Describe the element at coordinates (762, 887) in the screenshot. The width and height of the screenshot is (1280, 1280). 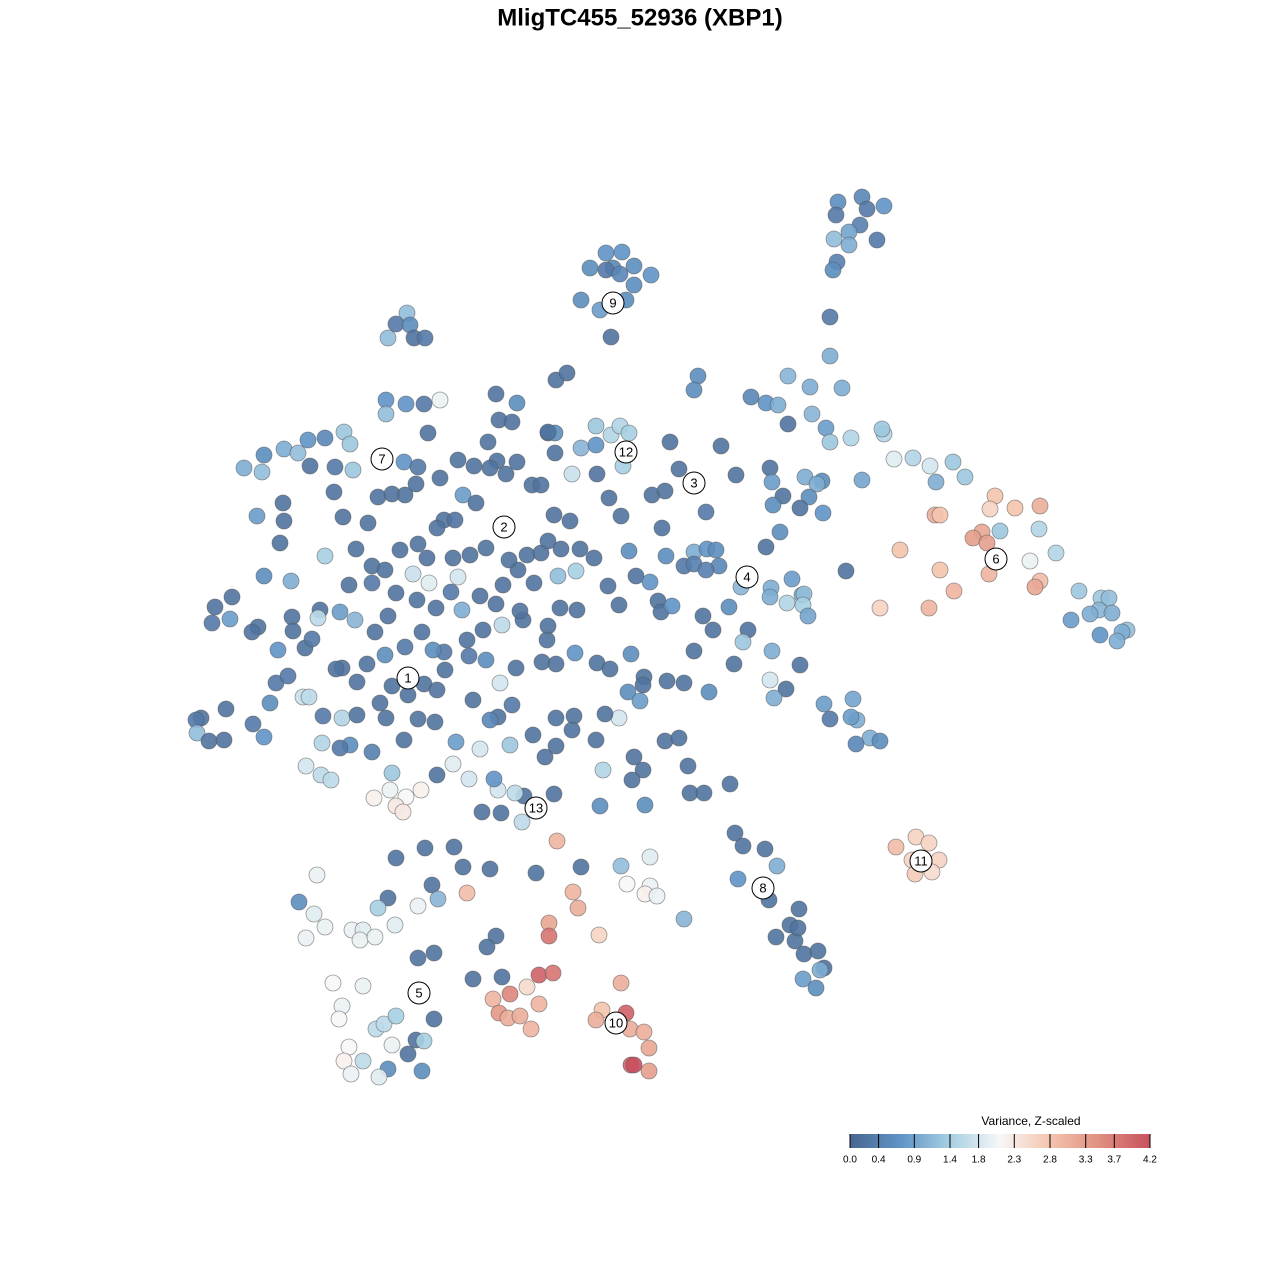
I see `cluster-label: 8` at that location.